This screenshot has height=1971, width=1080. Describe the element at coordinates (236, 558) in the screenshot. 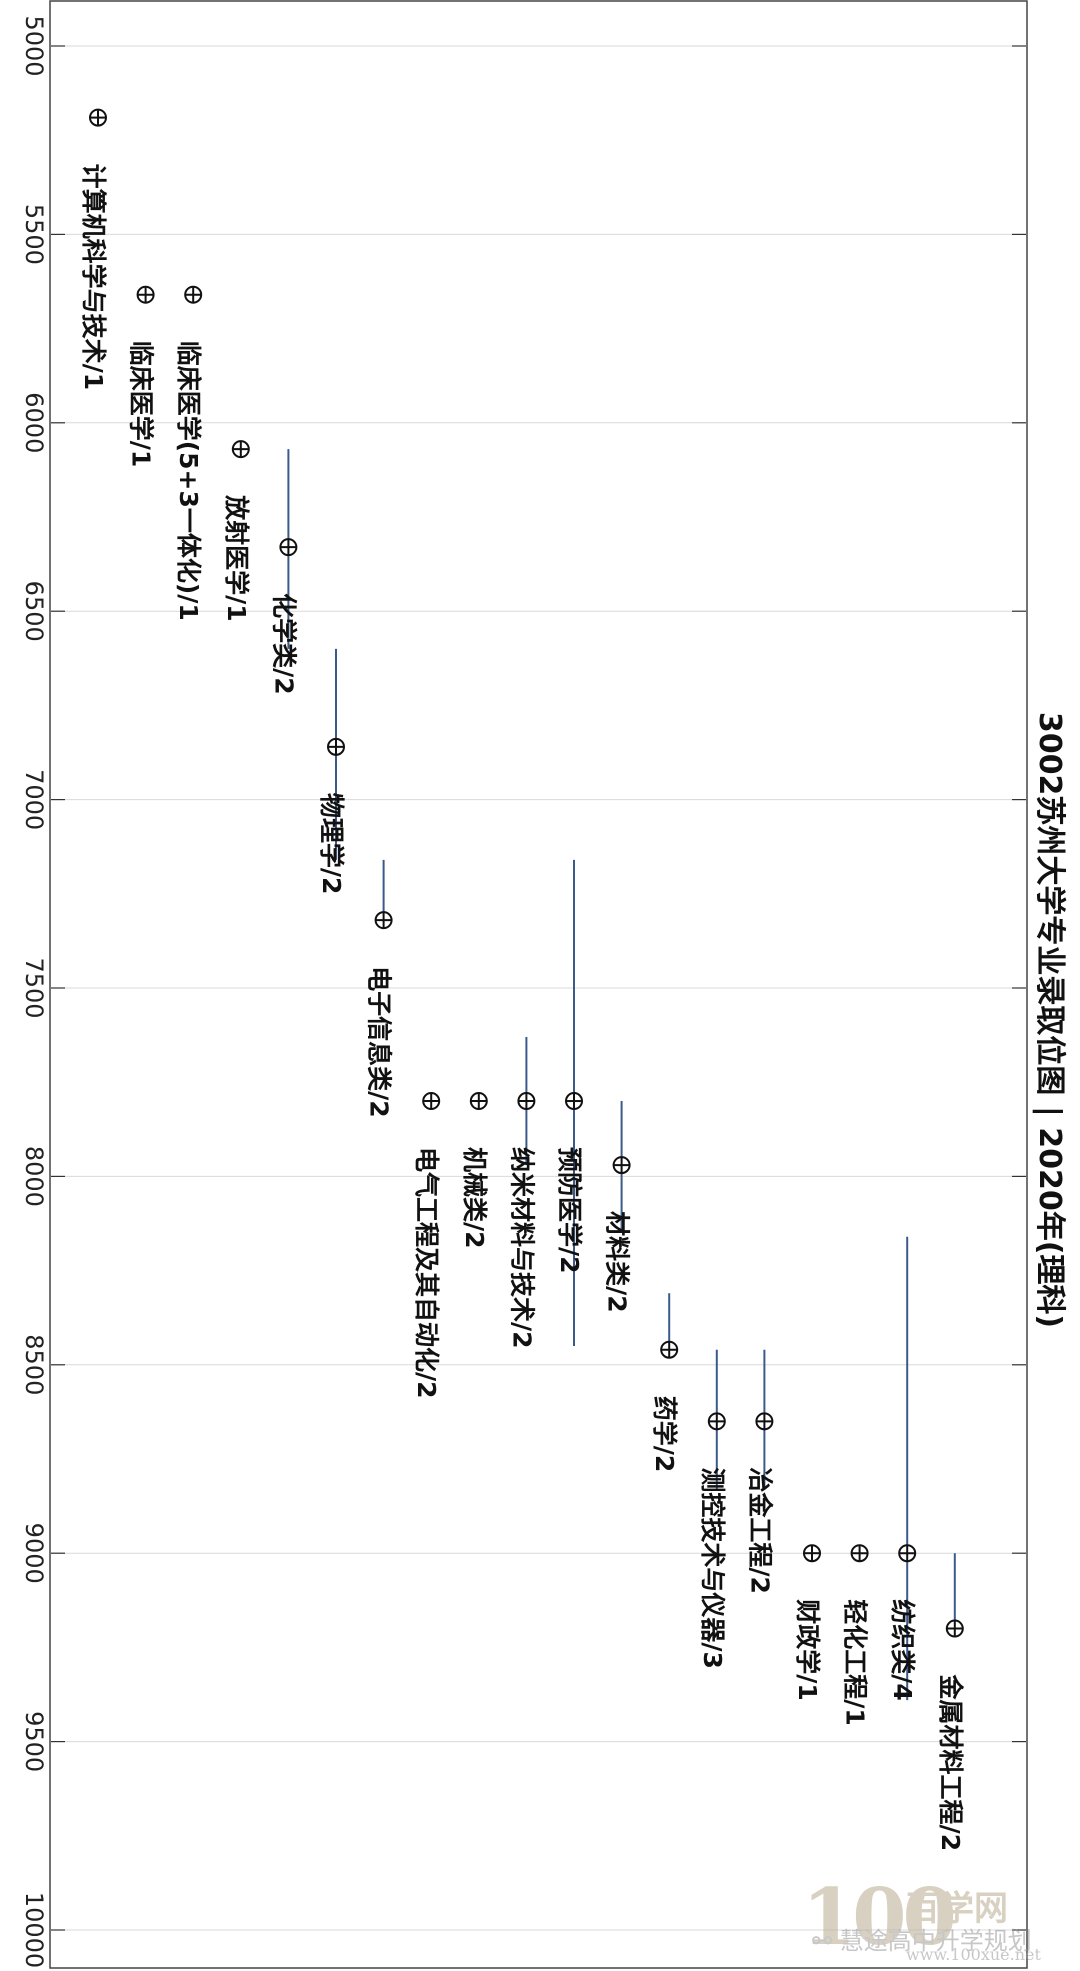

I see `point-label-3: 放射医学/1` at that location.